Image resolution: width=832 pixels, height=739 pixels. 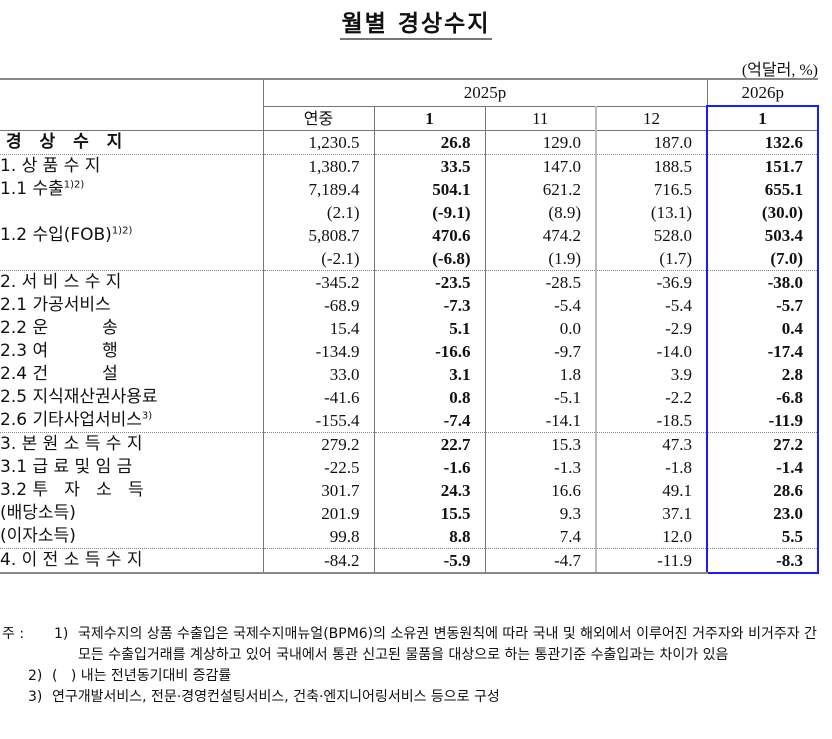 I want to click on row-label: 경 상 수 지, so click(x=131, y=142).